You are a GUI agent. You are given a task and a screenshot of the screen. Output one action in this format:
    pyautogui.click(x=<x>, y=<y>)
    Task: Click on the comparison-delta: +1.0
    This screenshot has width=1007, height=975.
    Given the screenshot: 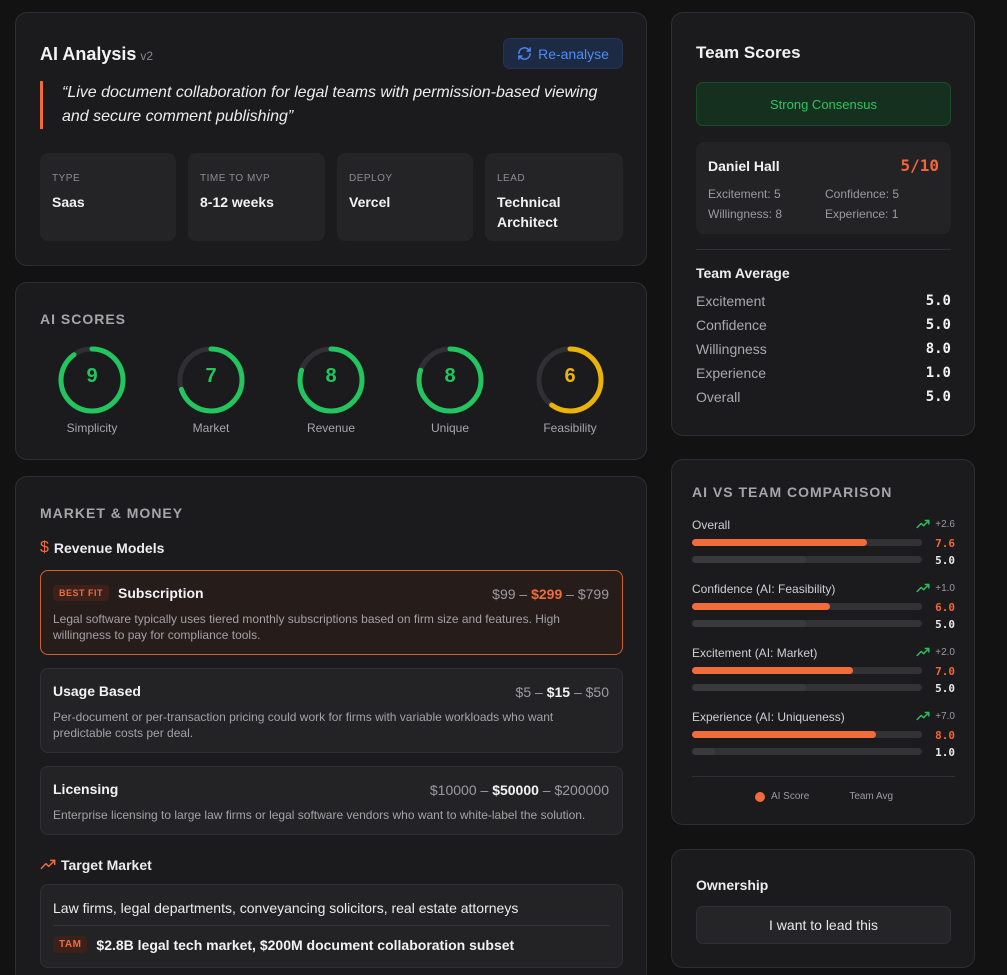 What is the action you would take?
    pyautogui.click(x=935, y=588)
    